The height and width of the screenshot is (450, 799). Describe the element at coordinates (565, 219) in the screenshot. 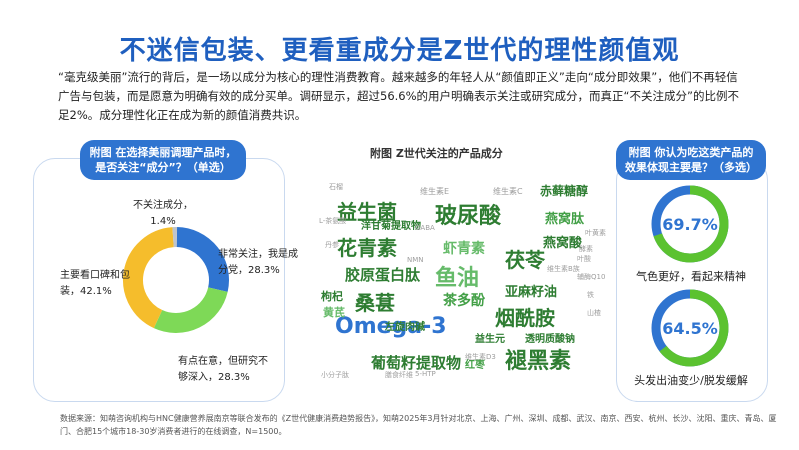

I see `wordcloud-word: 燕窝肽` at that location.